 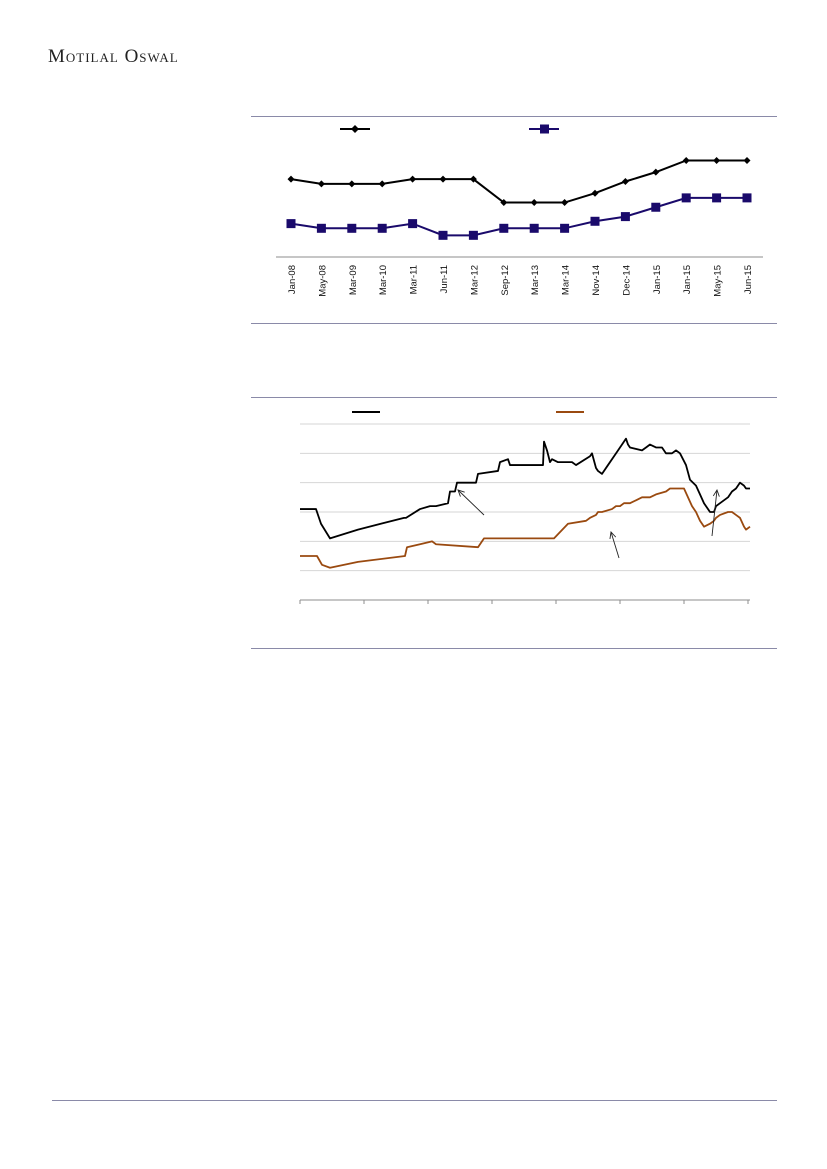 What do you see at coordinates (322, 281) in the screenshot?
I see `x-tick-label: May-08` at bounding box center [322, 281].